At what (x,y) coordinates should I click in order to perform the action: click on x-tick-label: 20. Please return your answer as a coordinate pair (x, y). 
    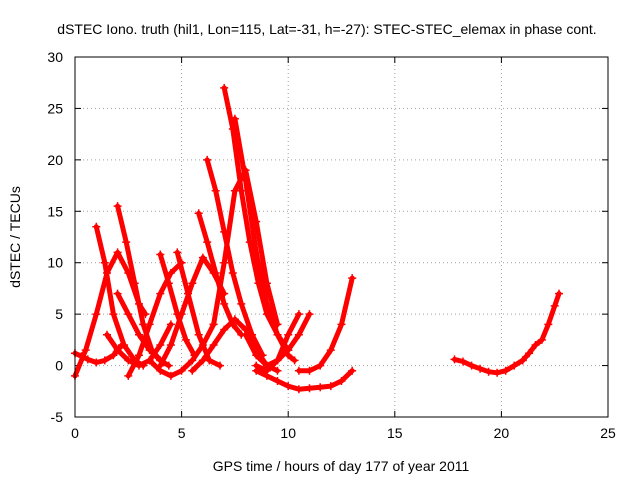
    Looking at the image, I should click on (502, 433).